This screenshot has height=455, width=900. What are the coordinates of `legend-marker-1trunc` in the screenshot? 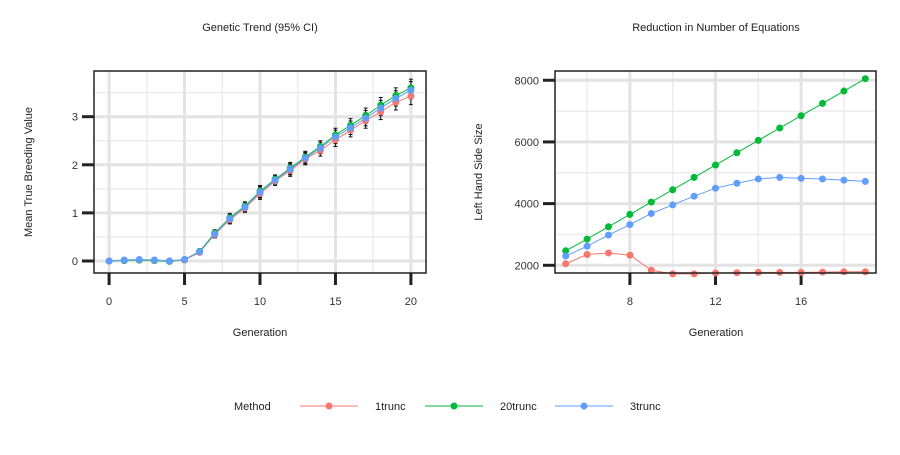 It's located at (329, 406).